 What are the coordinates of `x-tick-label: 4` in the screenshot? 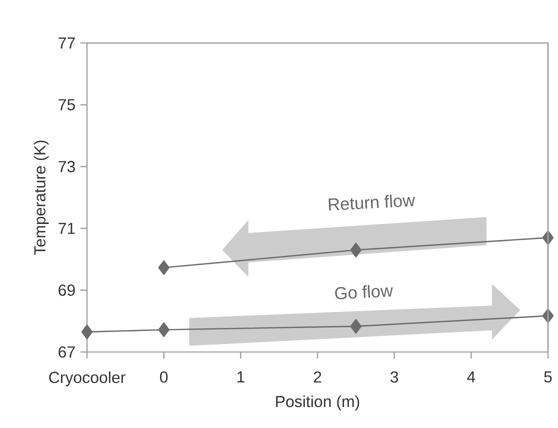 It's located at (471, 376).